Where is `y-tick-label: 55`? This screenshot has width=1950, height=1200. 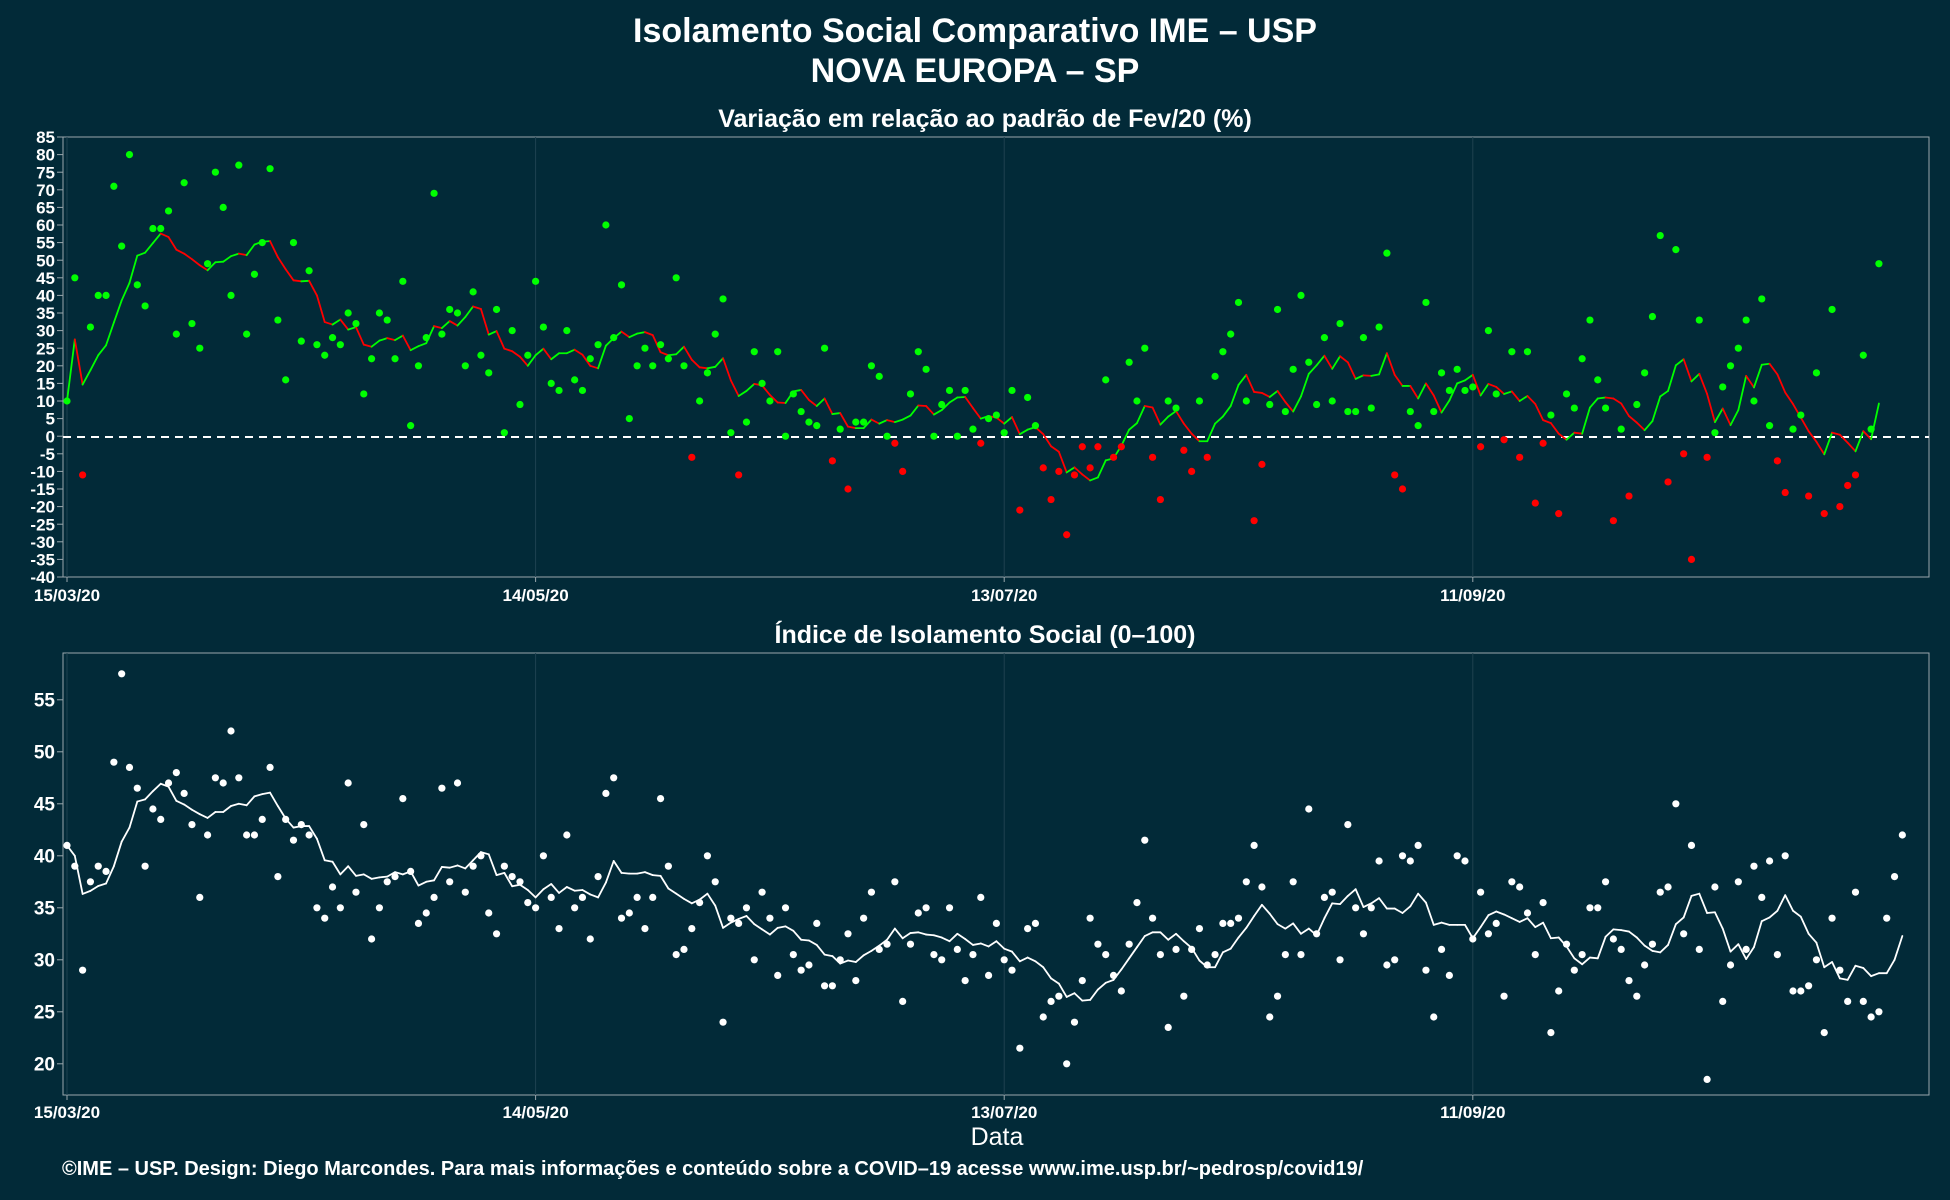
y-tick-label: 55 is located at coordinates (45, 243).